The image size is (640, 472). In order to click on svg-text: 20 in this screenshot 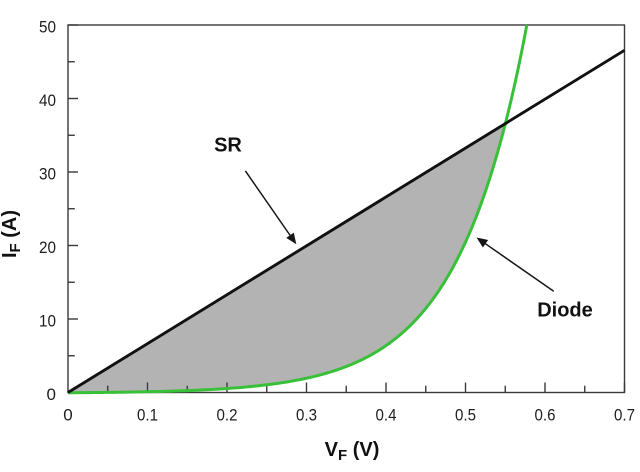, I will do `click(47, 247)`.